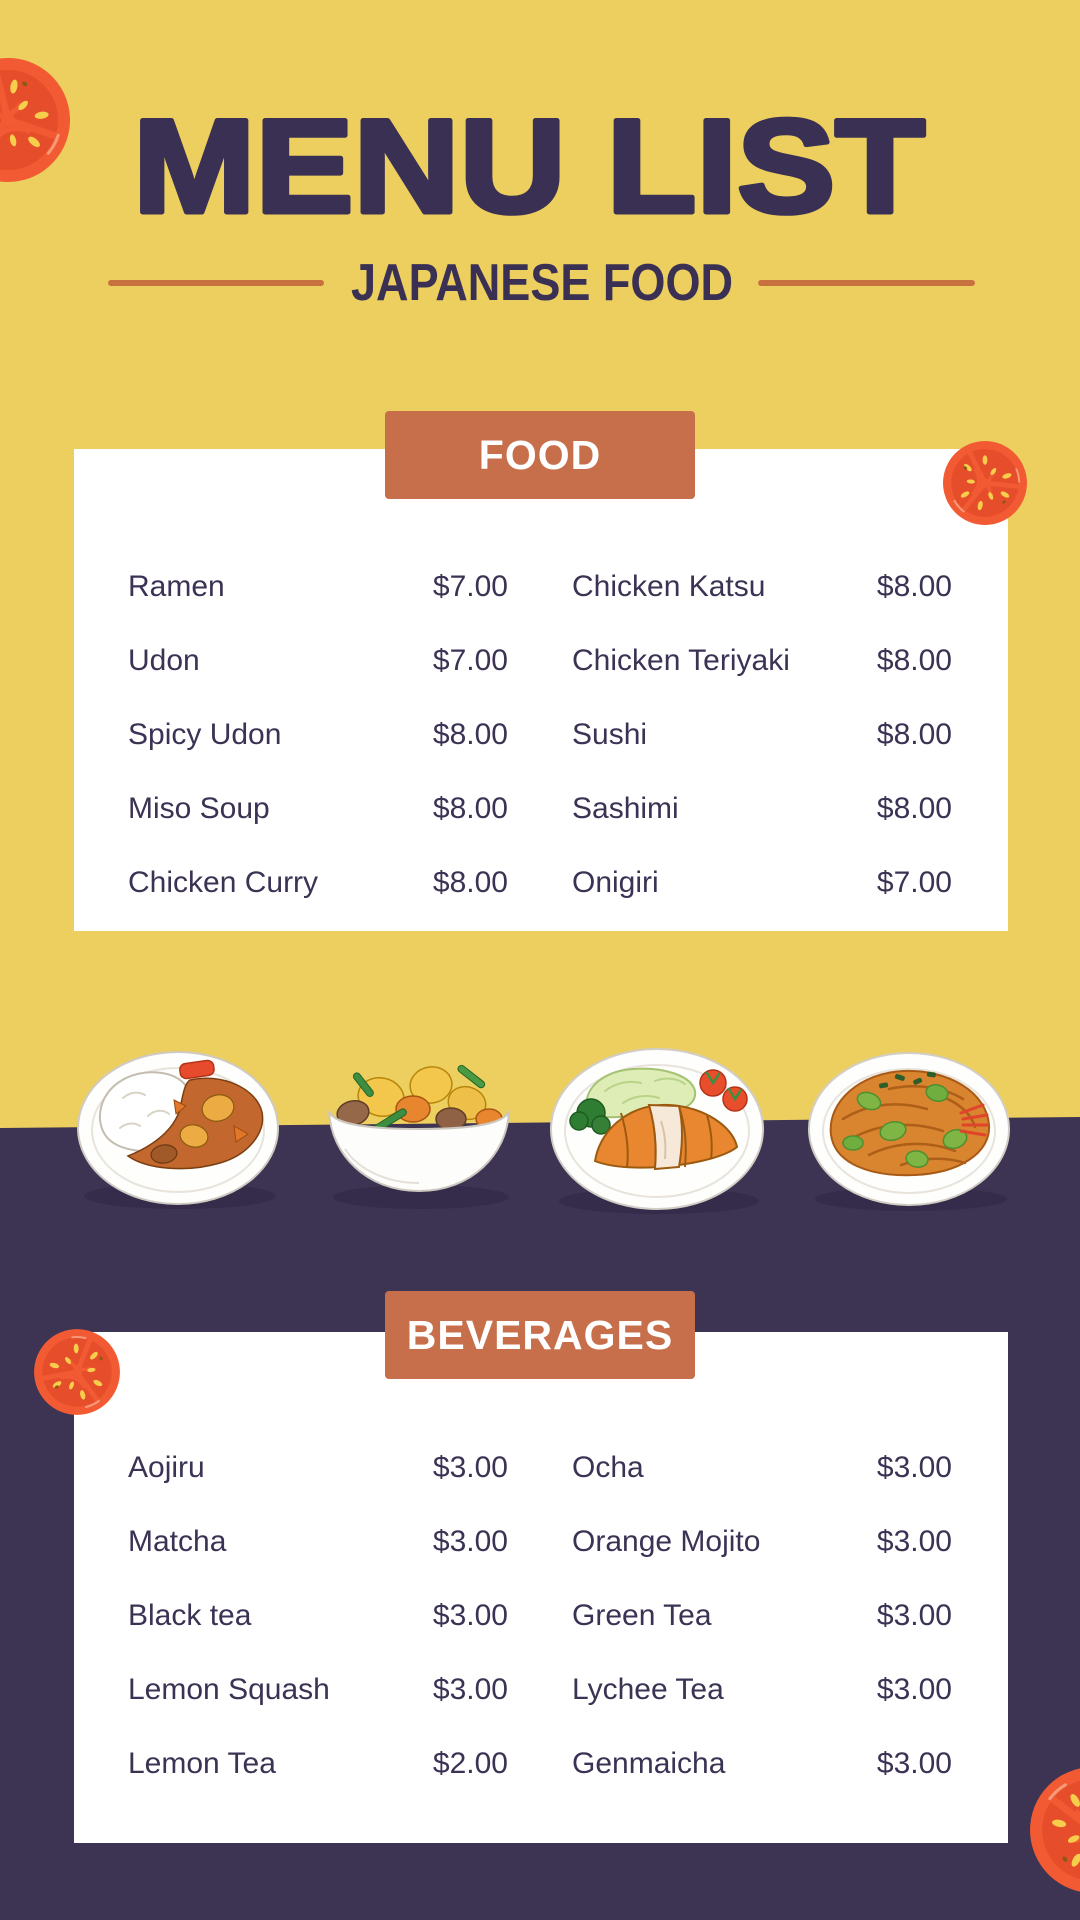  I want to click on menu-item-name: Chicken Teriyaki, so click(681, 660).